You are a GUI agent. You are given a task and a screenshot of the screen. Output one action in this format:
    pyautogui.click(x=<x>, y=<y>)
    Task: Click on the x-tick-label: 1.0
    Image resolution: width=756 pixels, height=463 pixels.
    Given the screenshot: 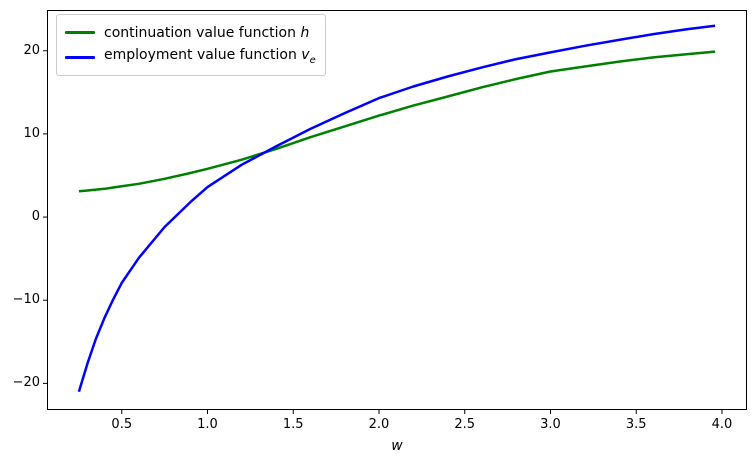 What is the action you would take?
    pyautogui.click(x=207, y=424)
    